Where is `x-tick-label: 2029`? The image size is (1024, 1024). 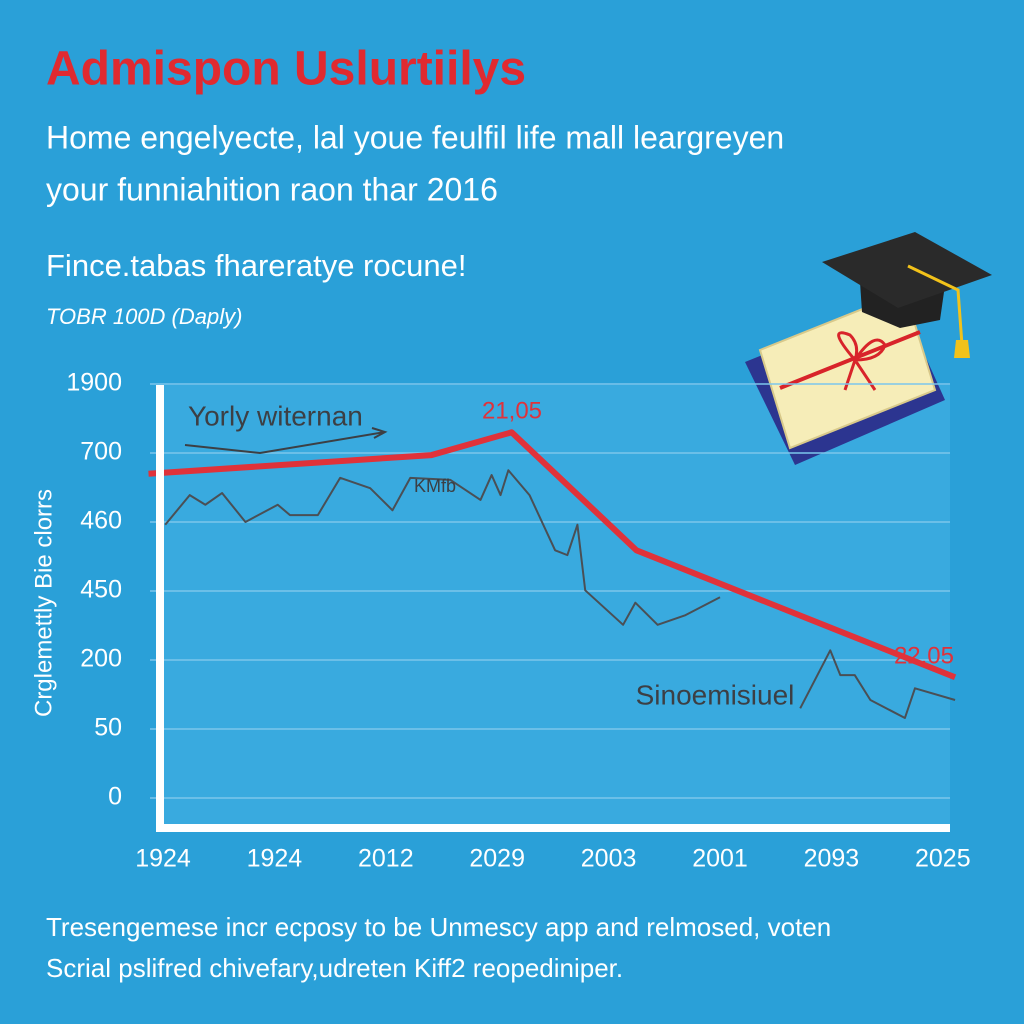
x-tick-label: 2029 is located at coordinates (497, 859).